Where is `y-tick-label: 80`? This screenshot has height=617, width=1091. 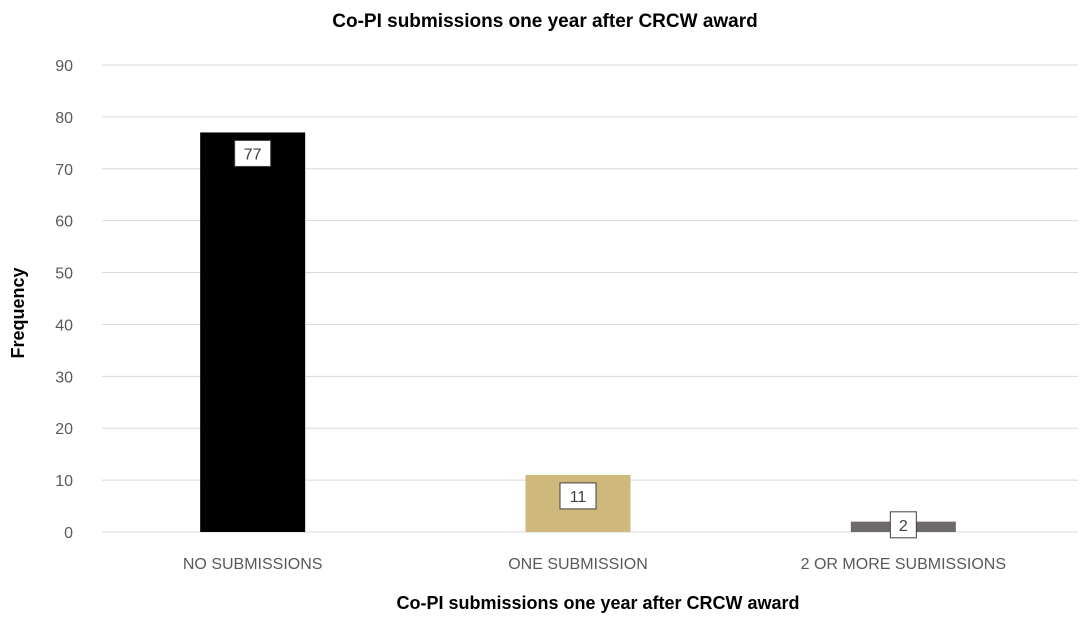
y-tick-label: 80 is located at coordinates (64, 118).